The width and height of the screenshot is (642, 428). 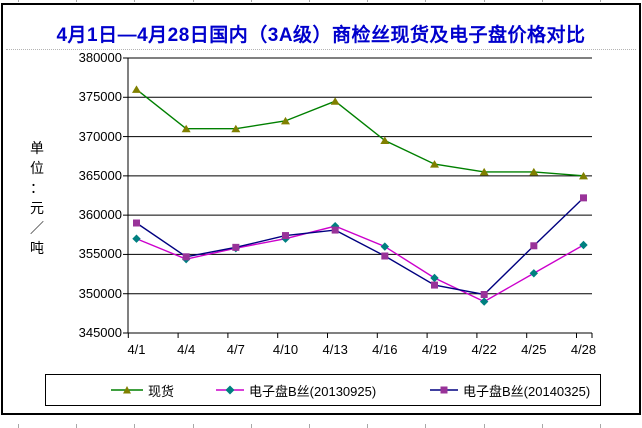 I want to click on x-tick-label: 4/10, so click(x=285, y=349).